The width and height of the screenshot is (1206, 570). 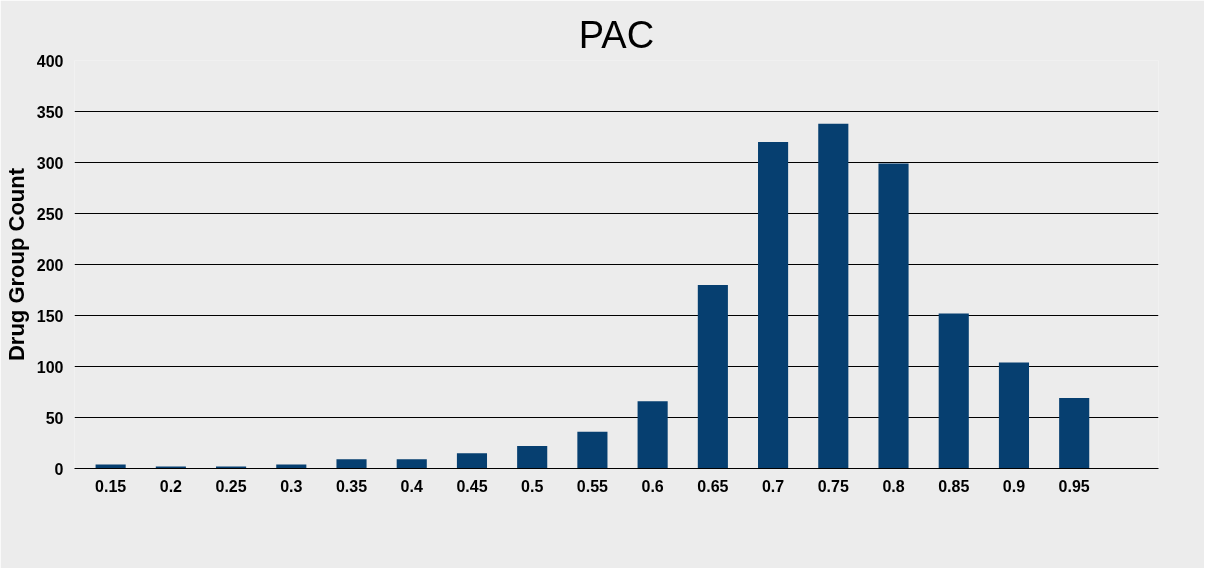 I want to click on x-tick-label: 0.55, so click(x=592, y=486).